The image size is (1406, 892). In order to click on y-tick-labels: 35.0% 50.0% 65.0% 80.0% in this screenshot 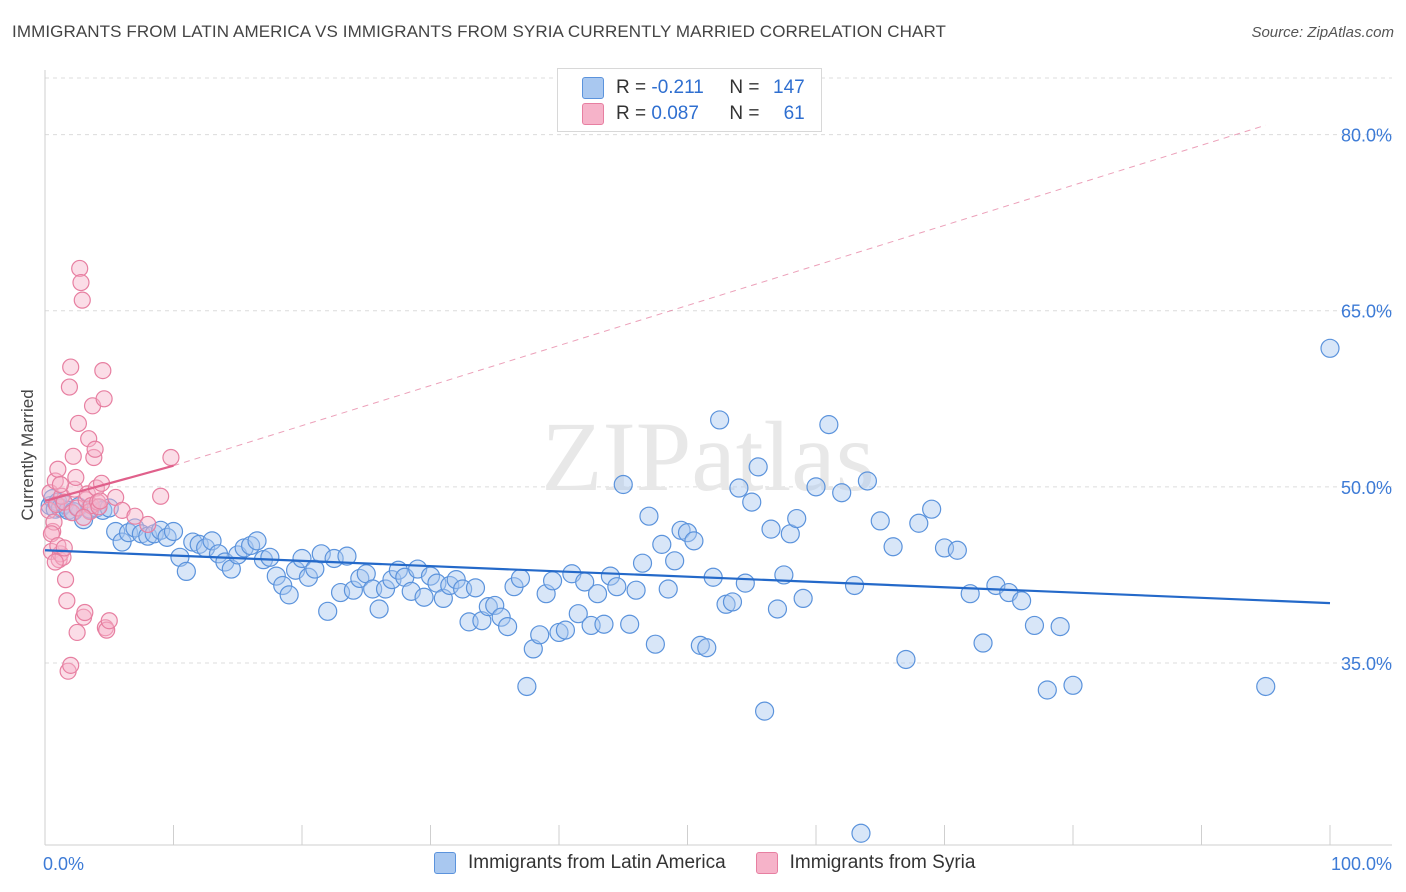, I will do `click(1366, 400)`.